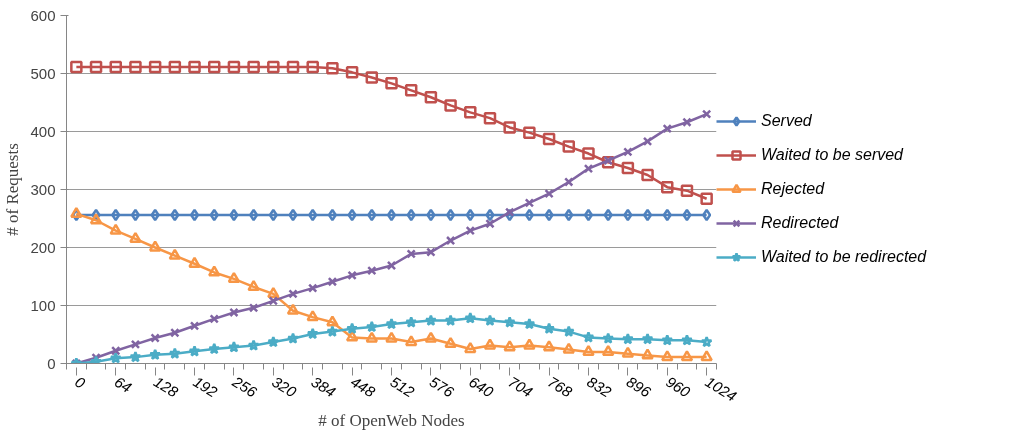 The width and height of the screenshot is (1033, 448). What do you see at coordinates (206, 386) in the screenshot?
I see `x-tick-label: 192` at bounding box center [206, 386].